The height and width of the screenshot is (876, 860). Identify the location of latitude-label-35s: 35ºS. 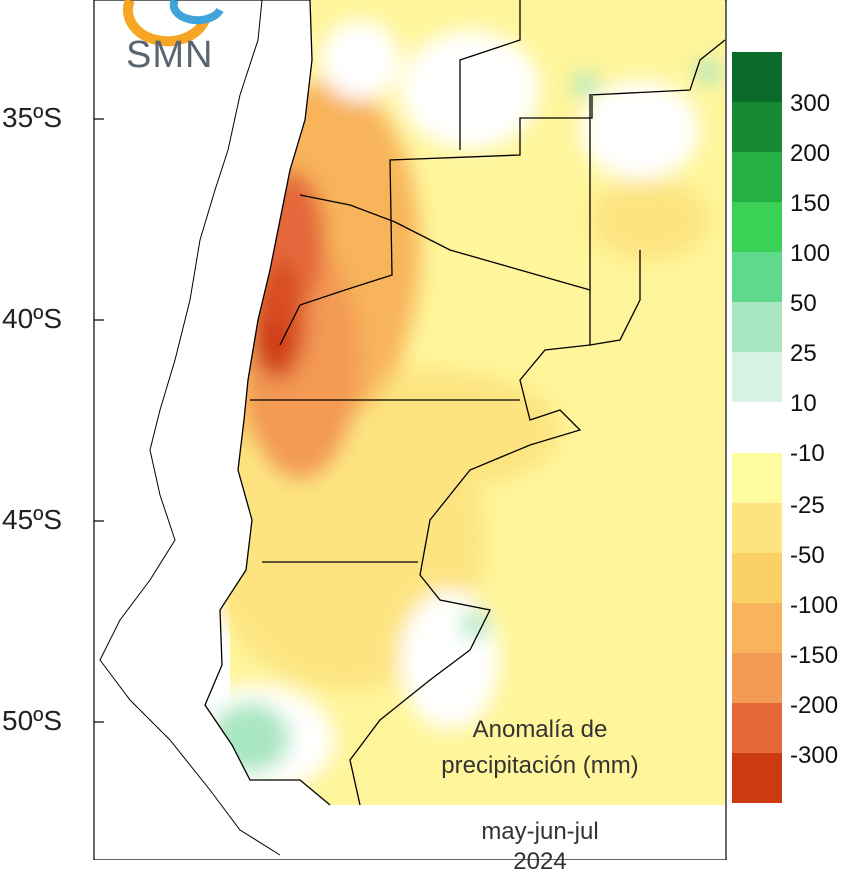
(32, 117).